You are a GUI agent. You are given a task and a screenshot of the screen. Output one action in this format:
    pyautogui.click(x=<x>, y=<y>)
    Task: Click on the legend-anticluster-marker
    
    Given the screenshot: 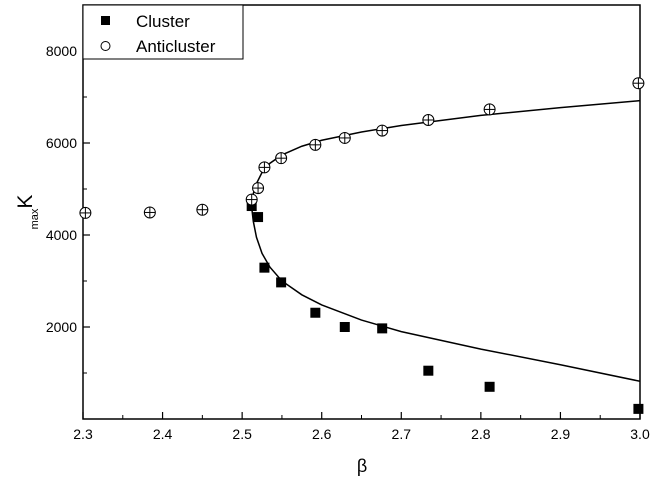 What is the action you would take?
    pyautogui.click(x=105, y=46)
    